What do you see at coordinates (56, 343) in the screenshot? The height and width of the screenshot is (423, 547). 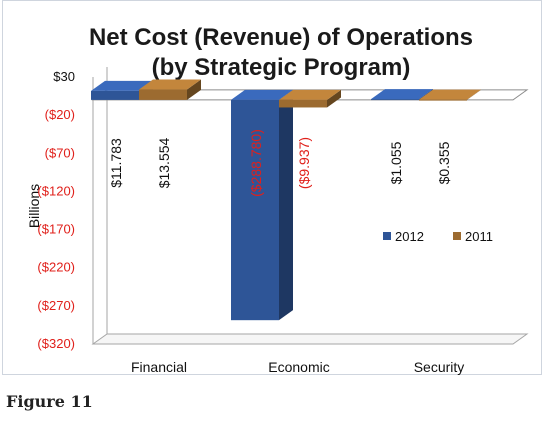 I see `y-tick-label: ($320)` at bounding box center [56, 343].